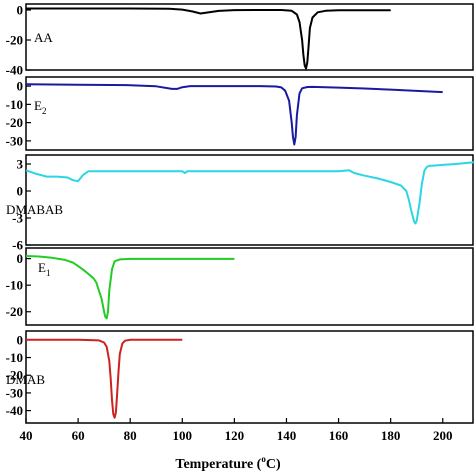  What do you see at coordinates (263, 459) in the screenshot?
I see `x-axis-title-sup: o` at bounding box center [263, 459].